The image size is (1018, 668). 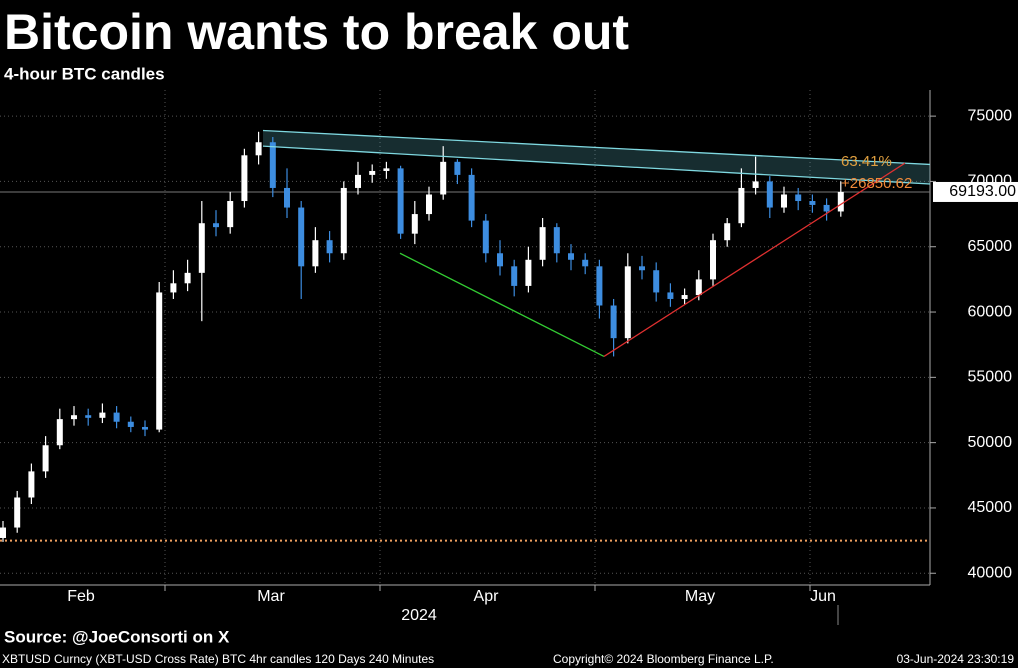 What do you see at coordinates (117, 636) in the screenshot?
I see `source: Source: @JoeConsorti on X` at bounding box center [117, 636].